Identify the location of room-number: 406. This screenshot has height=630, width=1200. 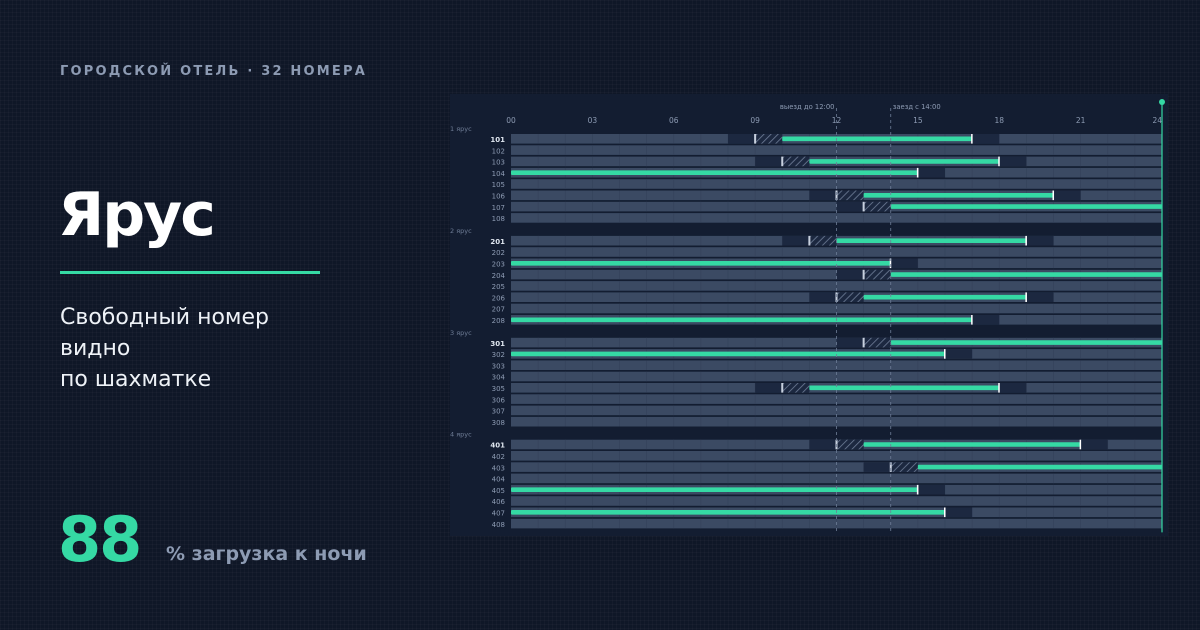
(499, 502).